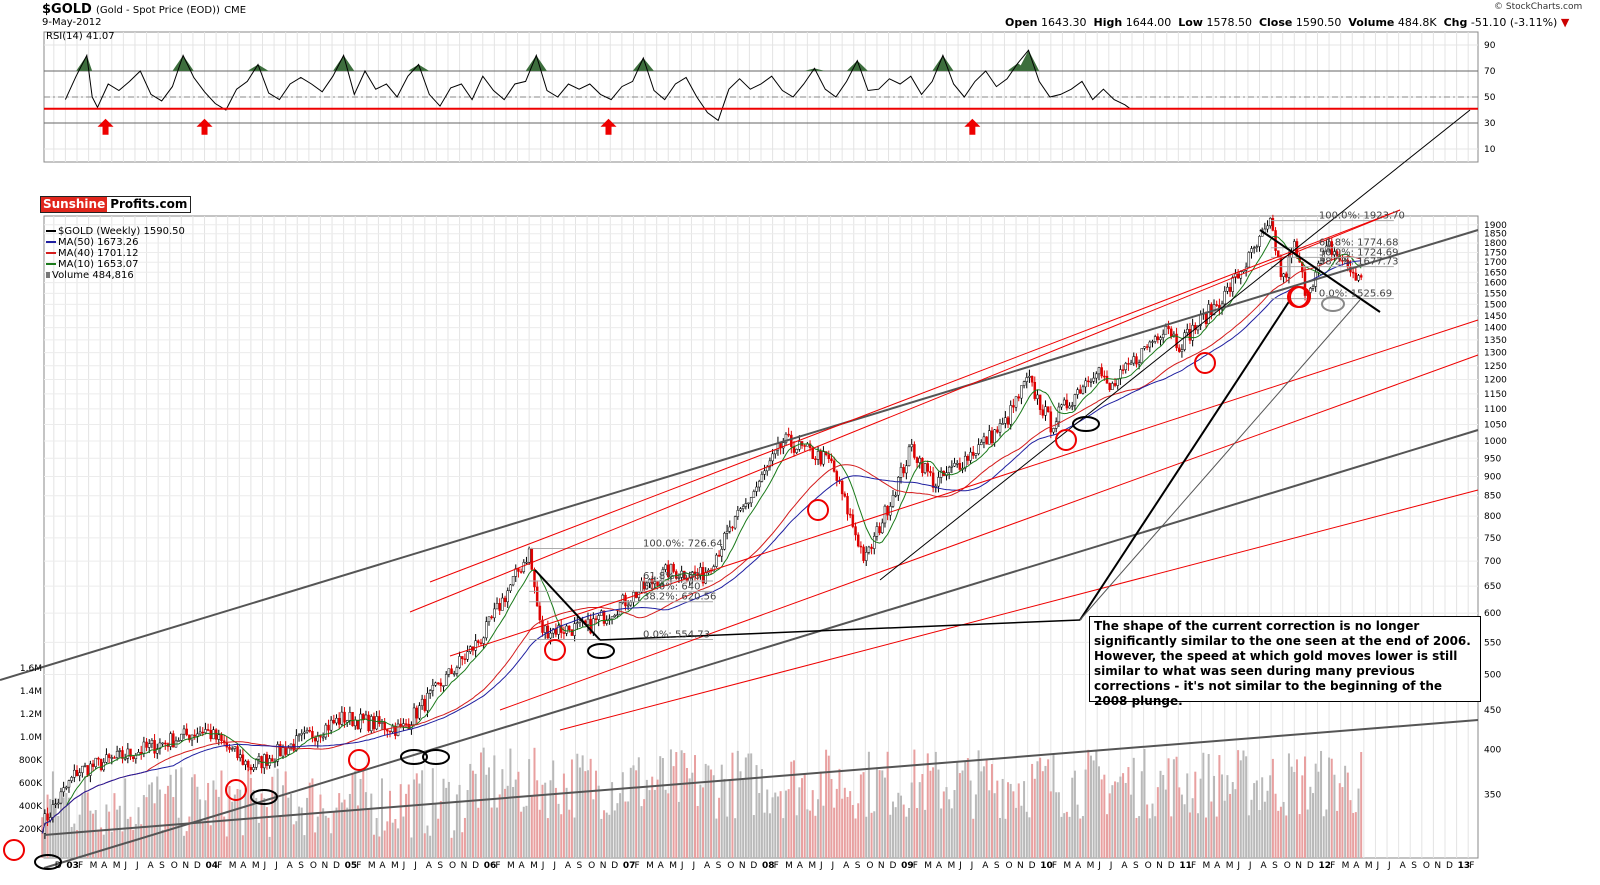  I want to click on x-tick-label: N, so click(324, 866).